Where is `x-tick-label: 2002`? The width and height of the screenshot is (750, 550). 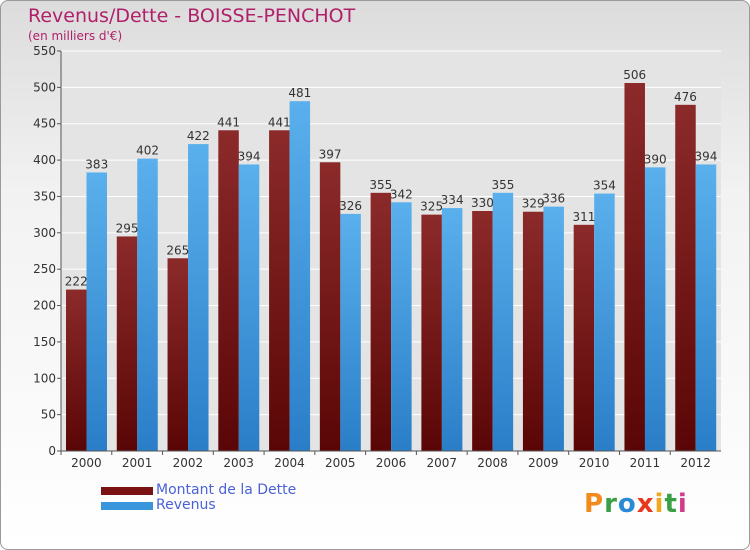
x-tick-label: 2002 is located at coordinates (188, 463).